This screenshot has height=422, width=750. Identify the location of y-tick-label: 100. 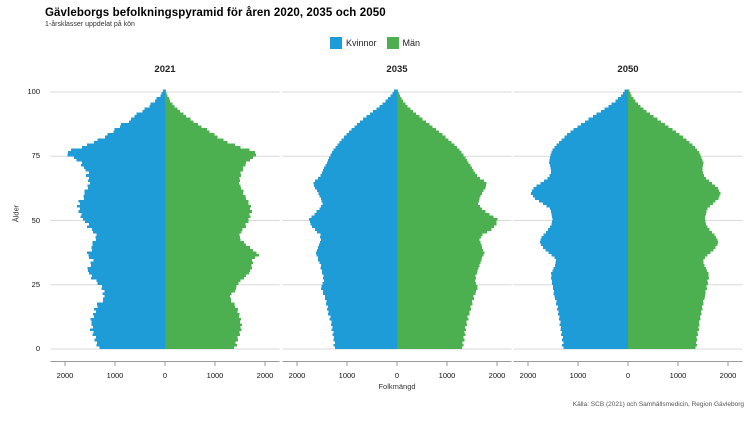
(33, 91).